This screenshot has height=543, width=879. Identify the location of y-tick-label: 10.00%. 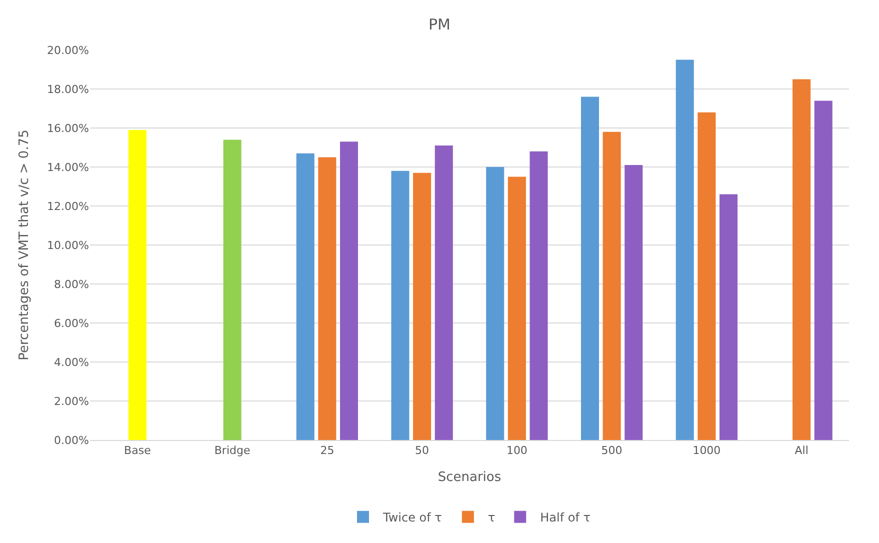
(68, 245).